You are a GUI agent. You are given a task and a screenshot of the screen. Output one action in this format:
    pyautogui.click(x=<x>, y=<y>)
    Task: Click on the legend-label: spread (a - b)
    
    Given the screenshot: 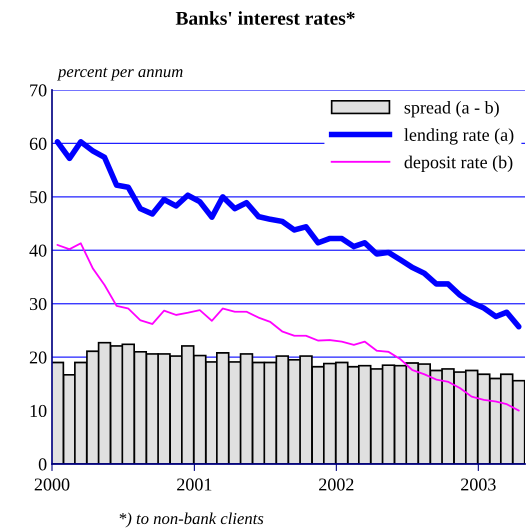 What is the action you would take?
    pyautogui.click(x=451, y=109)
    